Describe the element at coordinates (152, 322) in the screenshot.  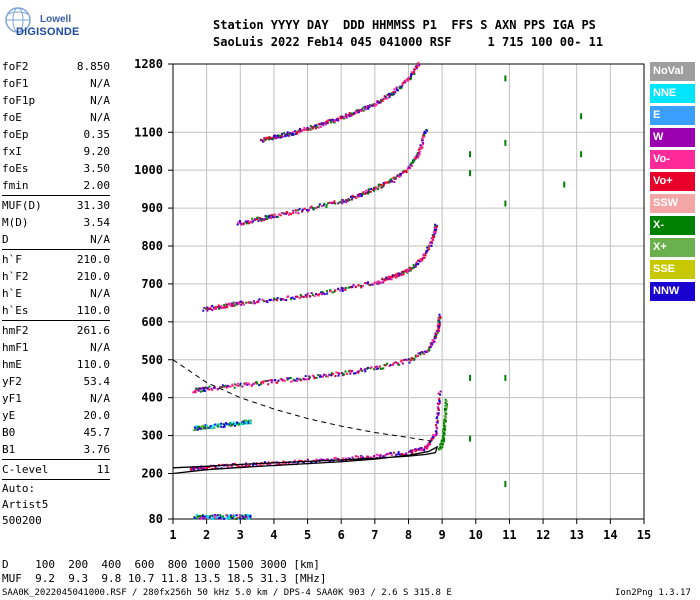
I see `y-tick-label: 600` at that location.